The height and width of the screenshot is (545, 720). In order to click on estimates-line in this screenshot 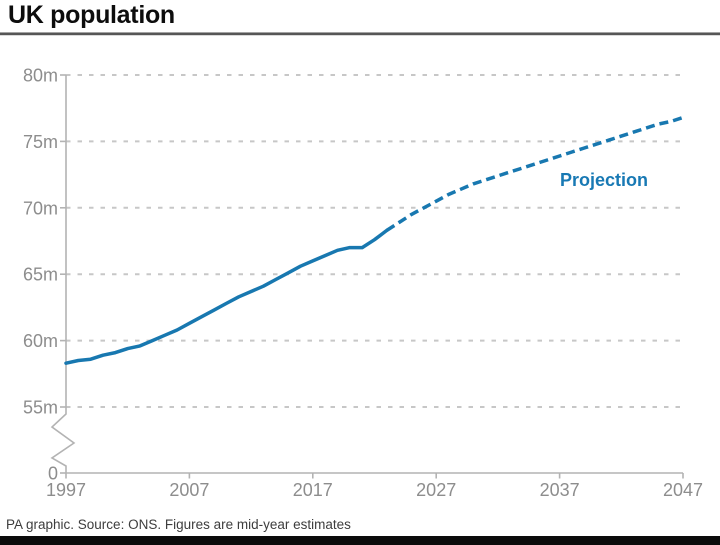, I will do `click(226, 296)`.